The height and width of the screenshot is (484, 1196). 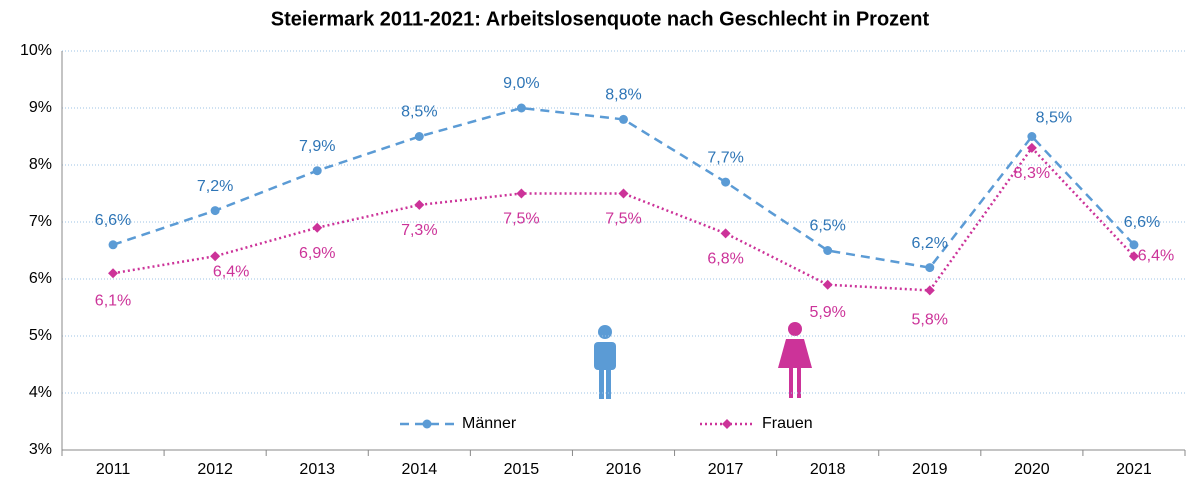 I want to click on data-label: 9,0%, so click(x=521, y=83).